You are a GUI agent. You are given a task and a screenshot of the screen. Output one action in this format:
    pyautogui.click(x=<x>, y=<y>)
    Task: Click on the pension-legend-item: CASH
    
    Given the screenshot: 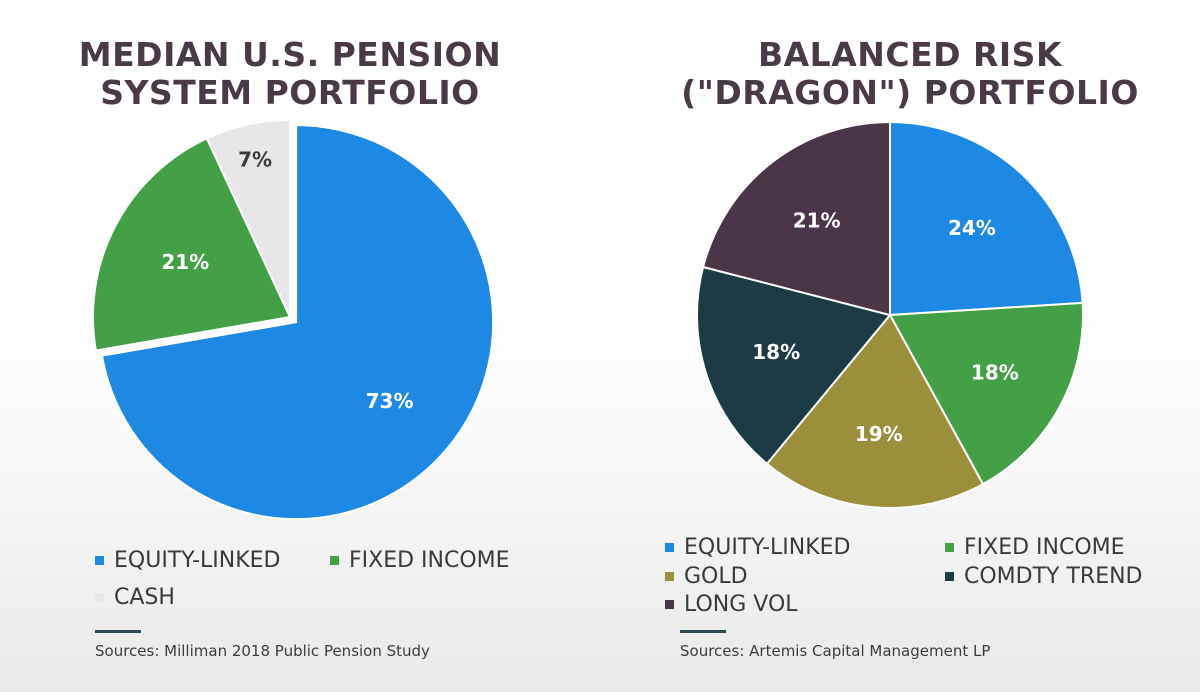 What is the action you would take?
    pyautogui.click(x=135, y=597)
    